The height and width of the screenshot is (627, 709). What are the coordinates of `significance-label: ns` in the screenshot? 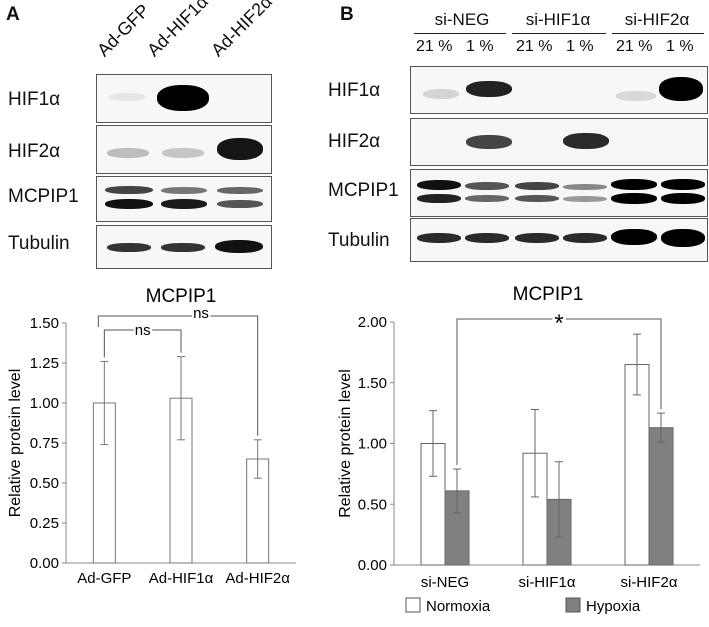 It's located at (143, 330).